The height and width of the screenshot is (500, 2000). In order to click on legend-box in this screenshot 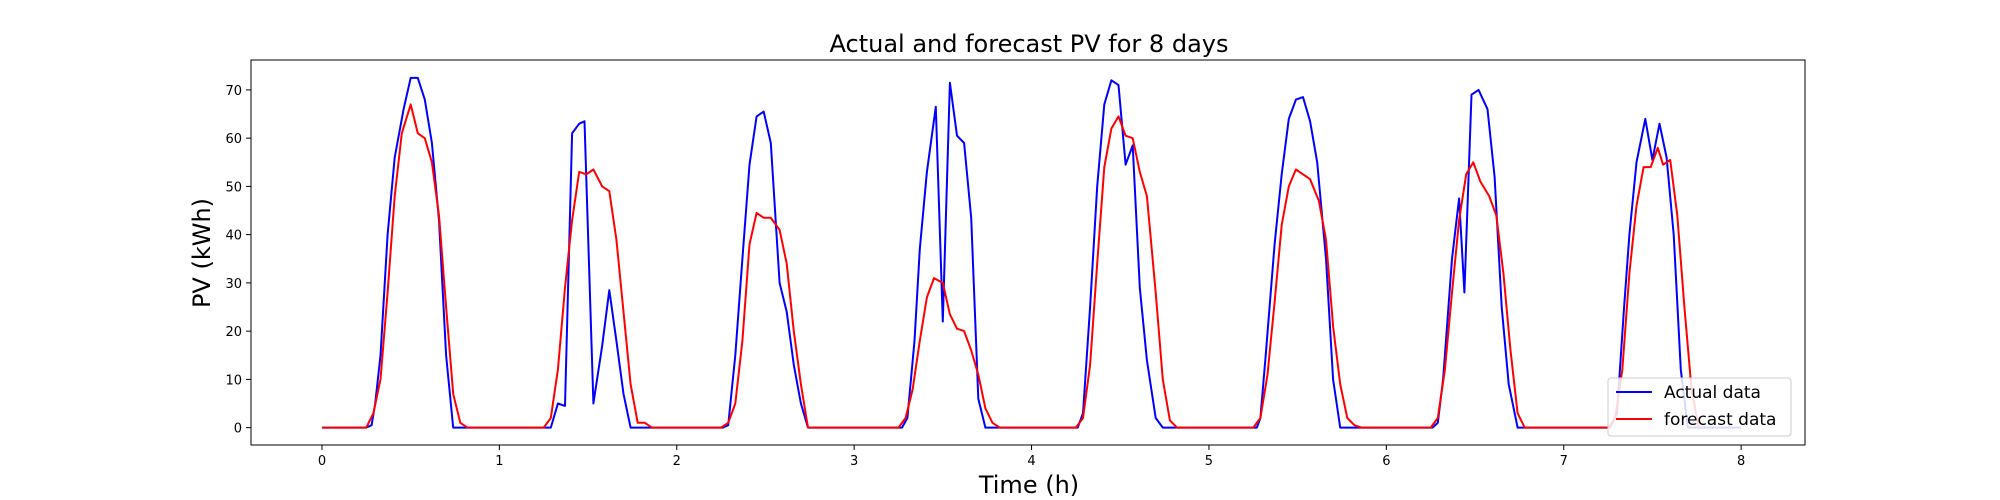, I will do `click(1699, 407)`.